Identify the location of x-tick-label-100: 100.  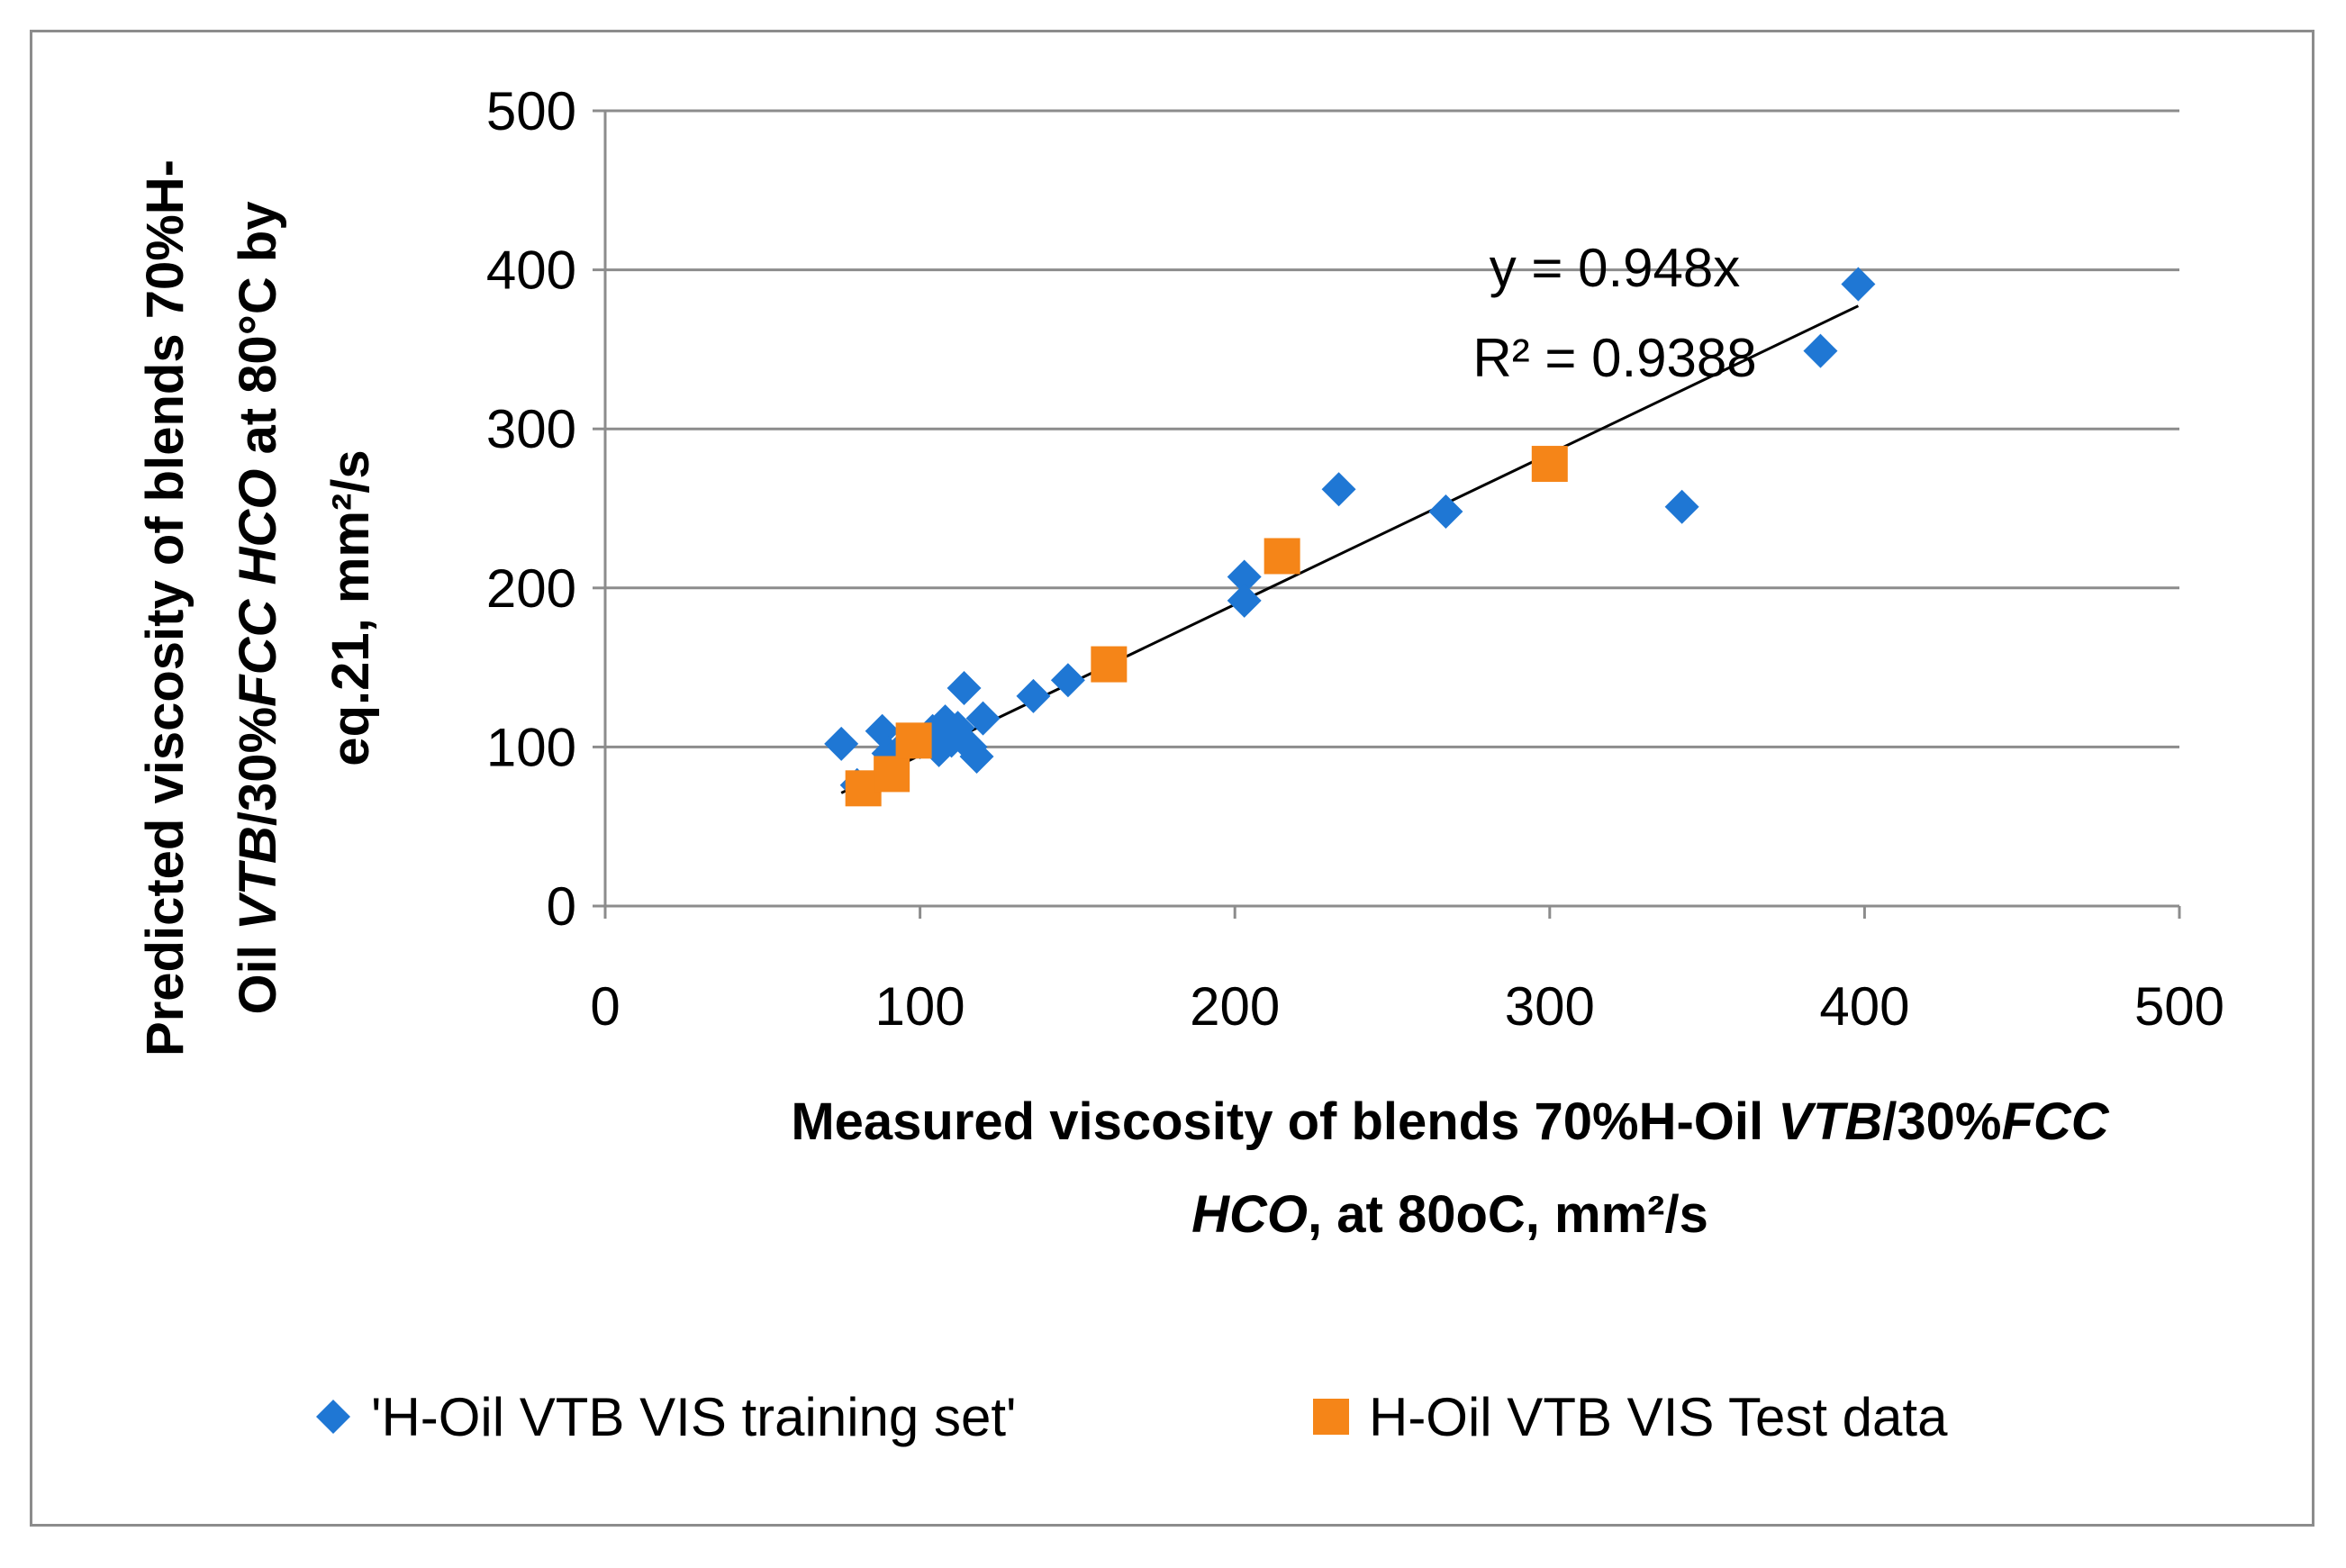
(920, 1006).